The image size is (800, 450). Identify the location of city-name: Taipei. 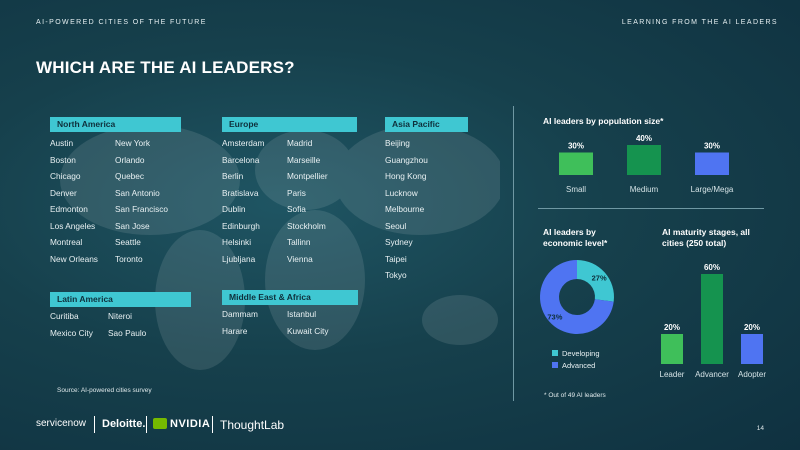
(396, 258).